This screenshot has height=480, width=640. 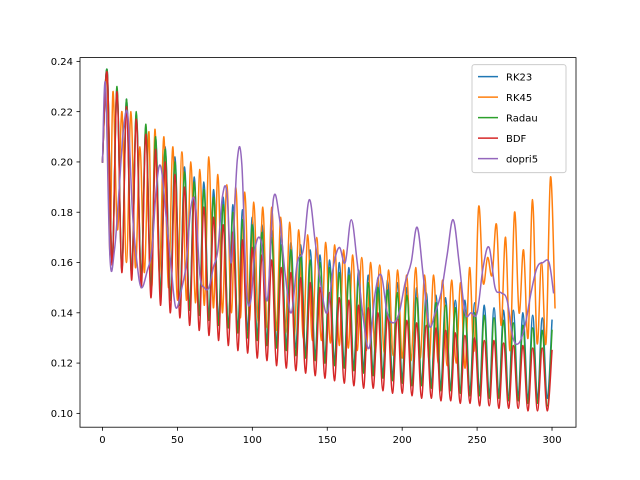 What do you see at coordinates (62, 112) in the screenshot?
I see `y-tick-label: 0.22` at bounding box center [62, 112].